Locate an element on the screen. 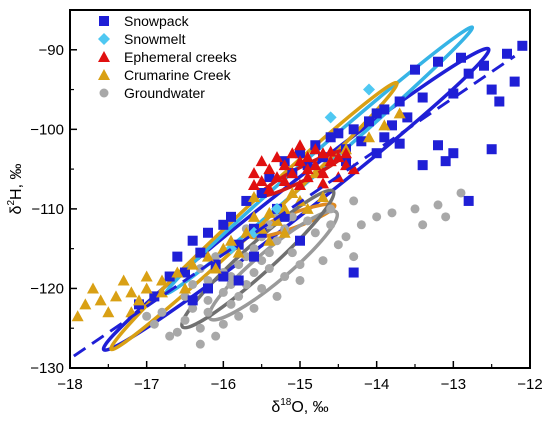 Image resolution: width=550 pixels, height=426 pixels. y-axis-ticks: −130 −120 −110 −100 −90 is located at coordinates (53, 209).